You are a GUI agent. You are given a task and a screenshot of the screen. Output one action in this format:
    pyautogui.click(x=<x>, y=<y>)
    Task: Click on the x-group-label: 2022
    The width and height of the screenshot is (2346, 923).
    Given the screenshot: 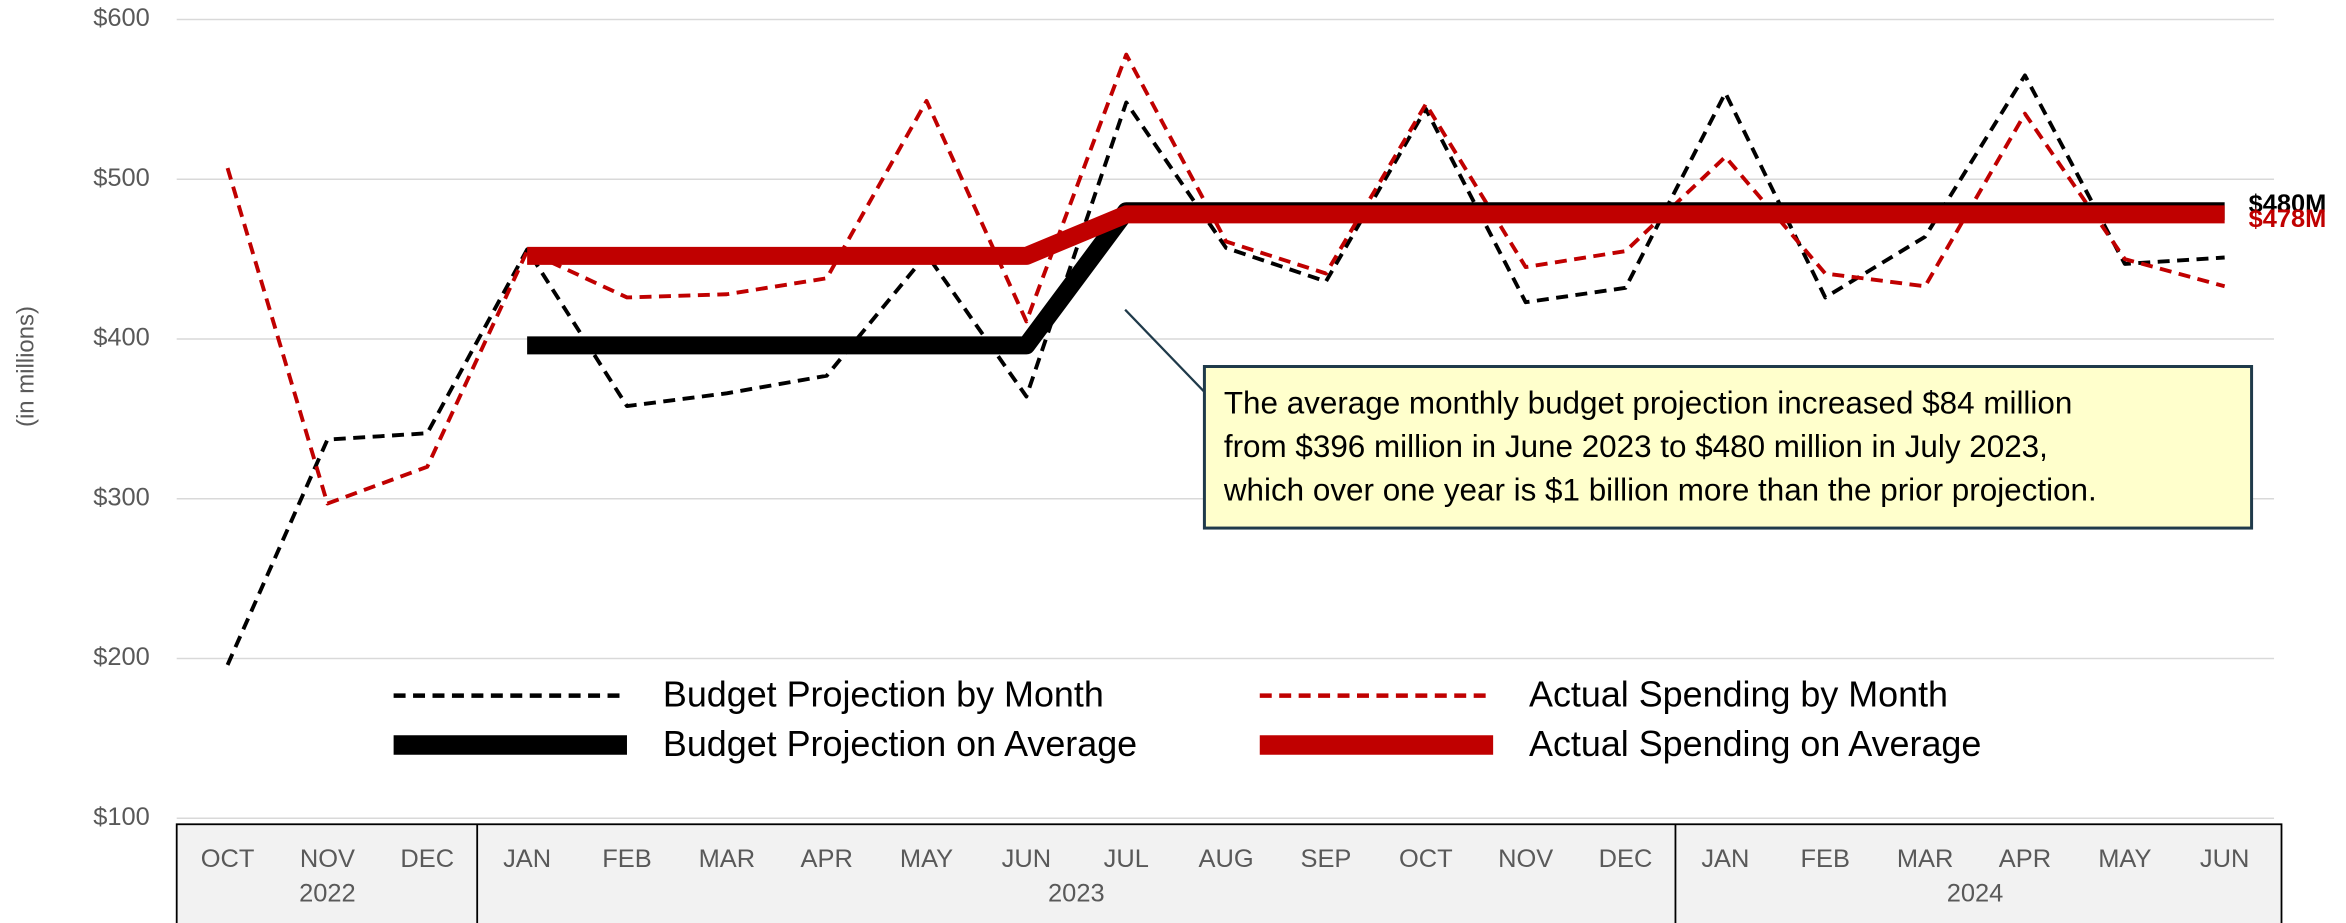 What is the action you would take?
    pyautogui.click(x=327, y=893)
    